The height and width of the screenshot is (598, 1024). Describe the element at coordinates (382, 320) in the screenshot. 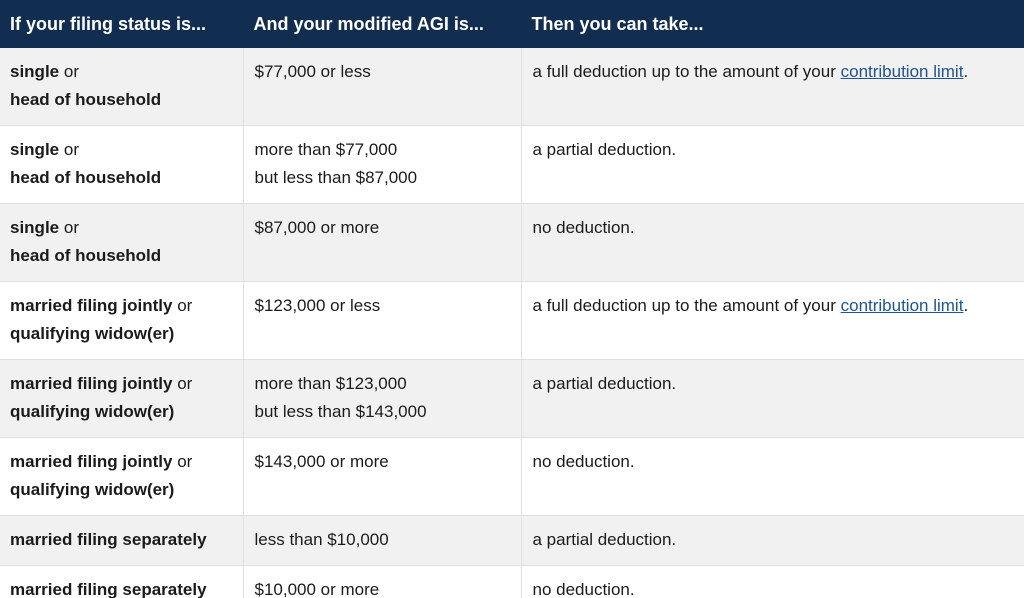

I see `agi-cell: $123,000 or less` at that location.